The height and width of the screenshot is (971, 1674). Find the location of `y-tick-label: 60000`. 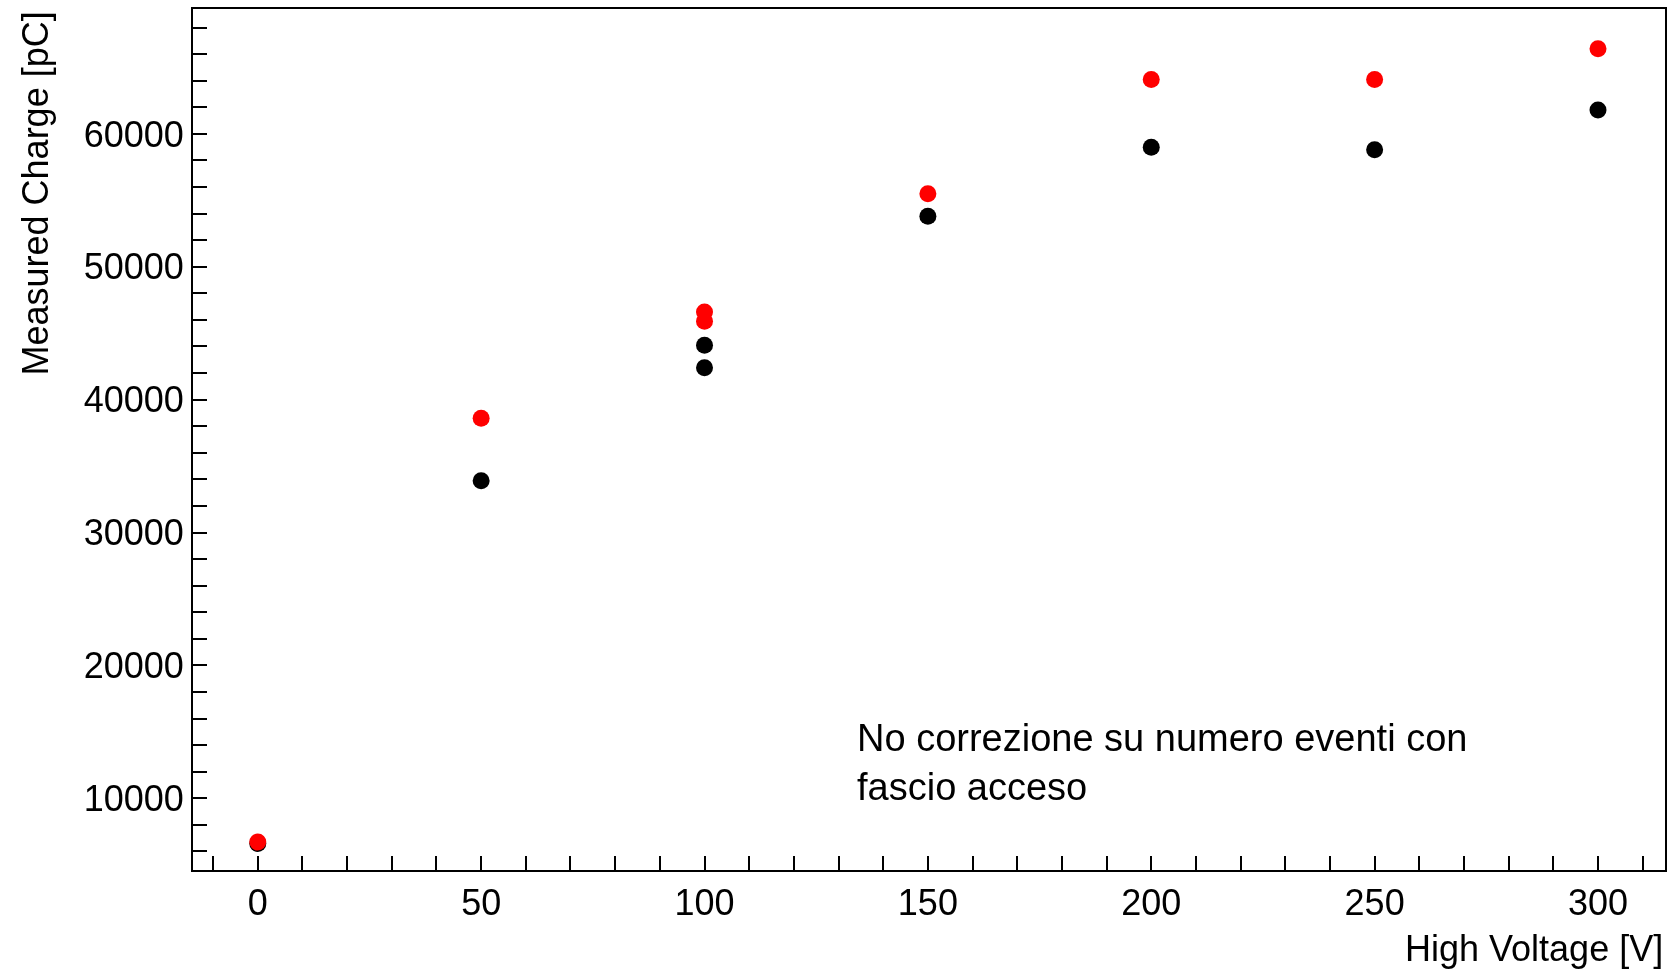

y-tick-label: 60000 is located at coordinates (133, 134).